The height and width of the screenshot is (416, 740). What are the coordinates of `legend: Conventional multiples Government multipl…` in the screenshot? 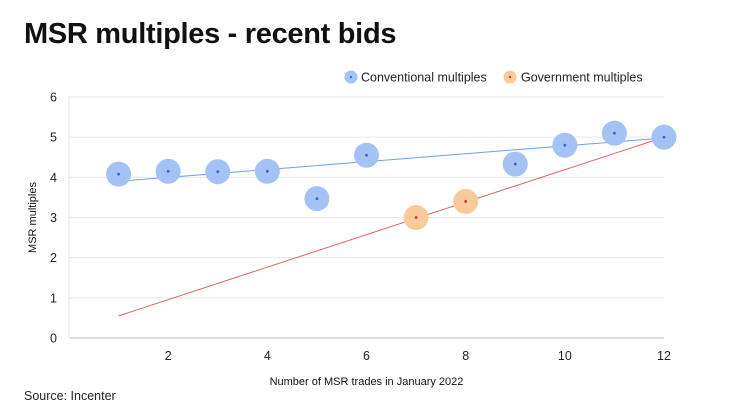 It's located at (493, 77).